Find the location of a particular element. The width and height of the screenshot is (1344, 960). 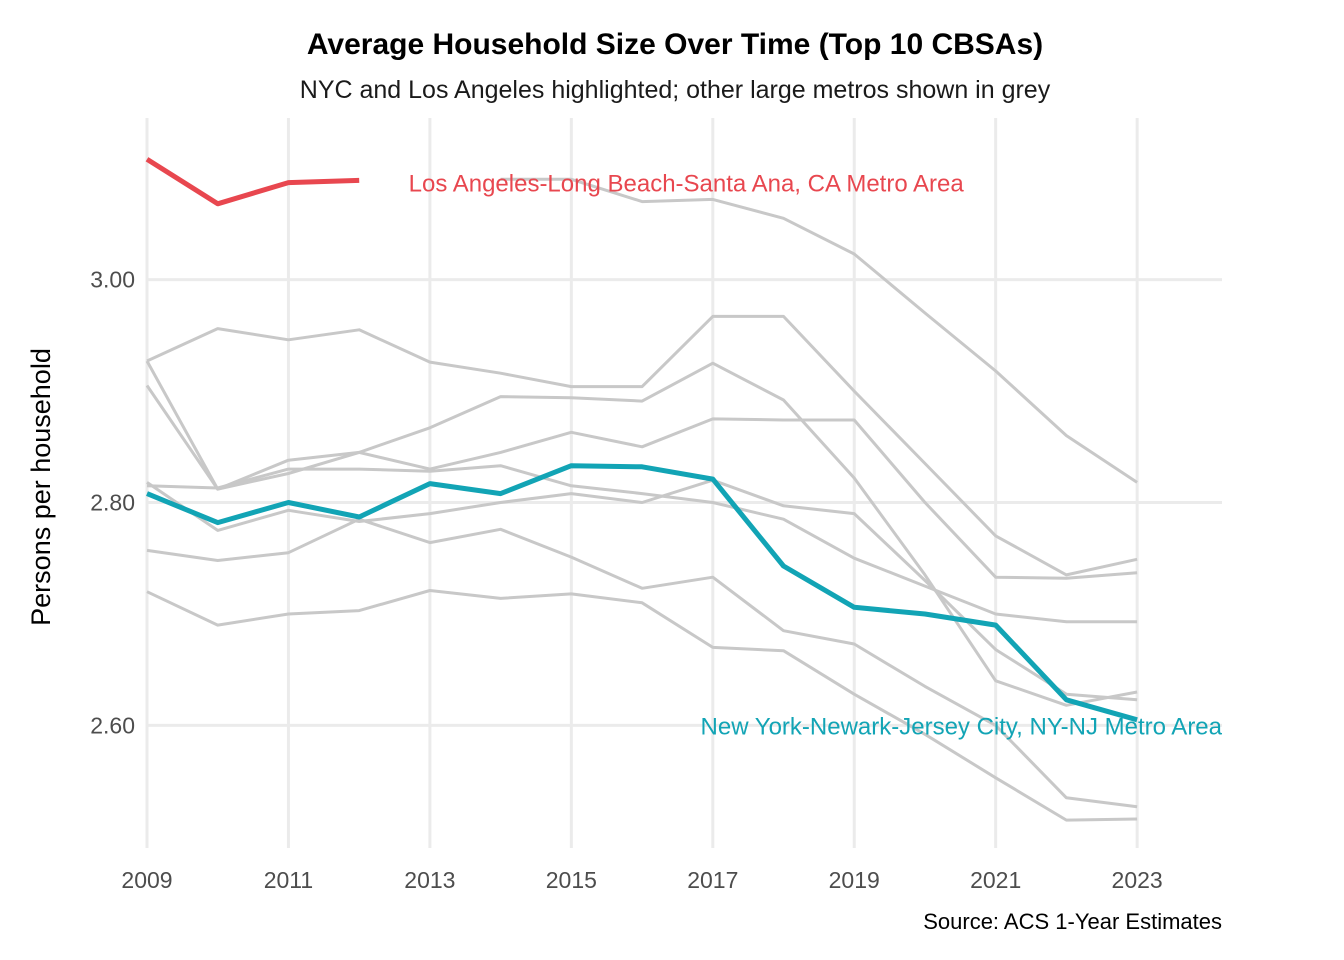

chart-caption: Source: ACS 1-Year Estimates is located at coordinates (1072, 921).